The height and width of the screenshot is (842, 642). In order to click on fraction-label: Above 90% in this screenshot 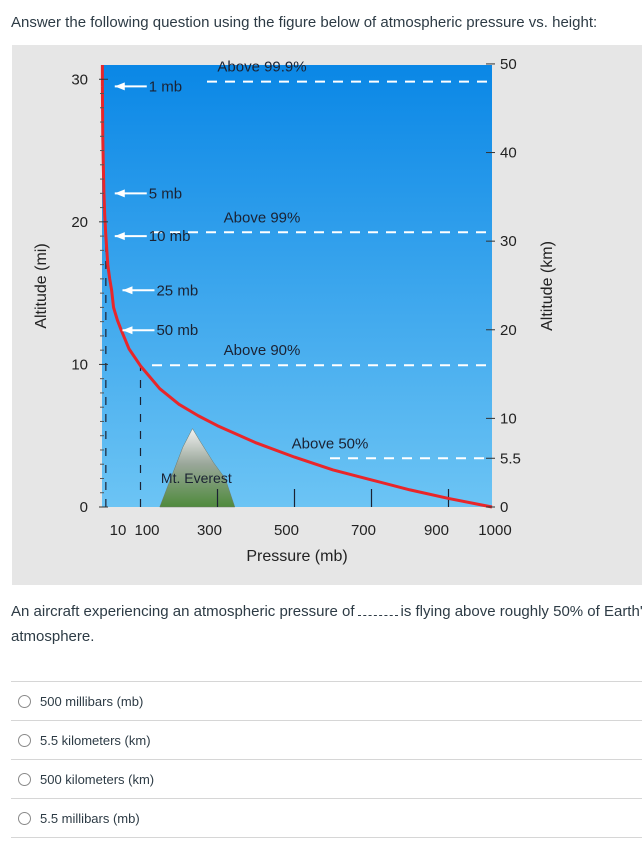, I will do `click(262, 350)`.